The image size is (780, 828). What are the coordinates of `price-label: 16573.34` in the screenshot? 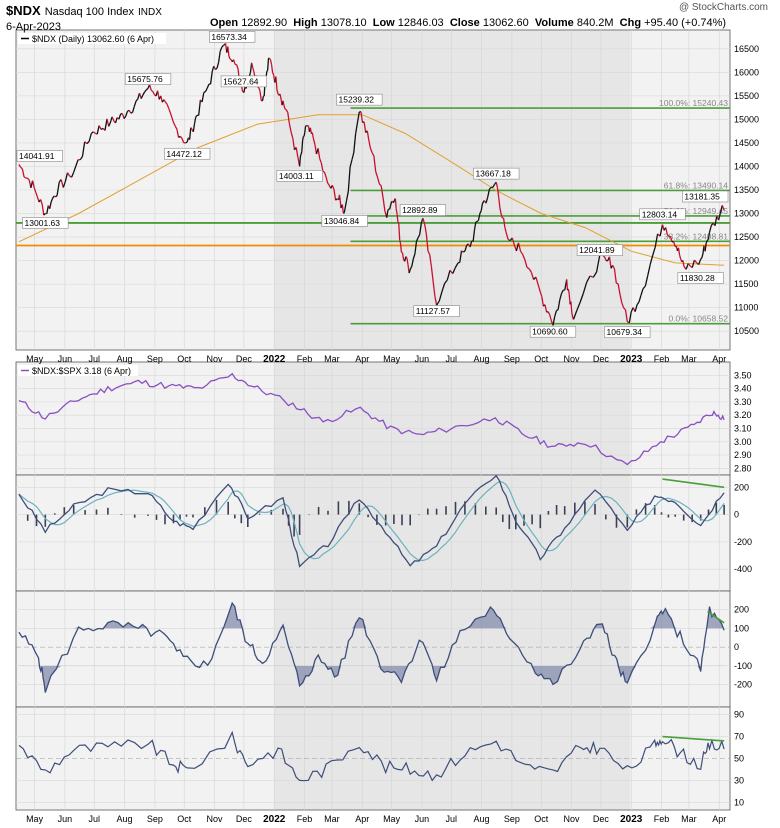 It's located at (229, 37).